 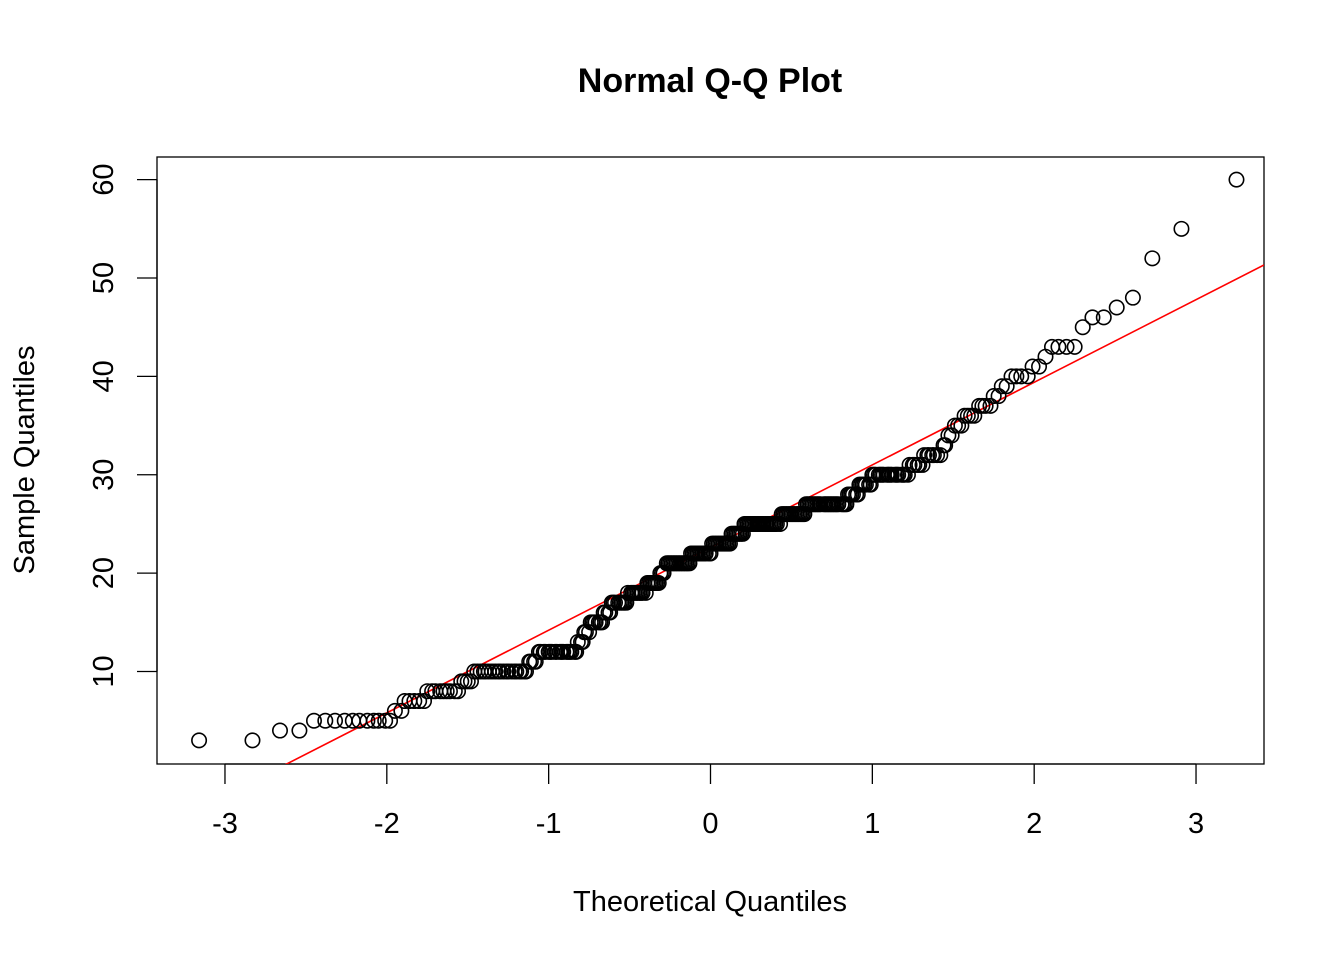 I want to click on chart-title: Normal Q-Q Plot, so click(x=710, y=81).